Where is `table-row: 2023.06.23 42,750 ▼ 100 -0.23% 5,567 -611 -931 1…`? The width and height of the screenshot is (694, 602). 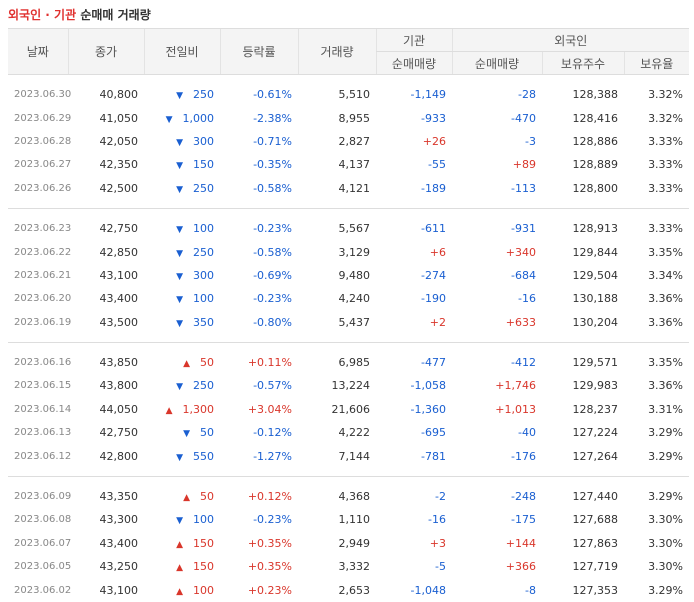
table-row: 2023.06.23 42,750 ▼ 100 -0.23% 5,567 -611 -931 1… is located at coordinates (348, 228).